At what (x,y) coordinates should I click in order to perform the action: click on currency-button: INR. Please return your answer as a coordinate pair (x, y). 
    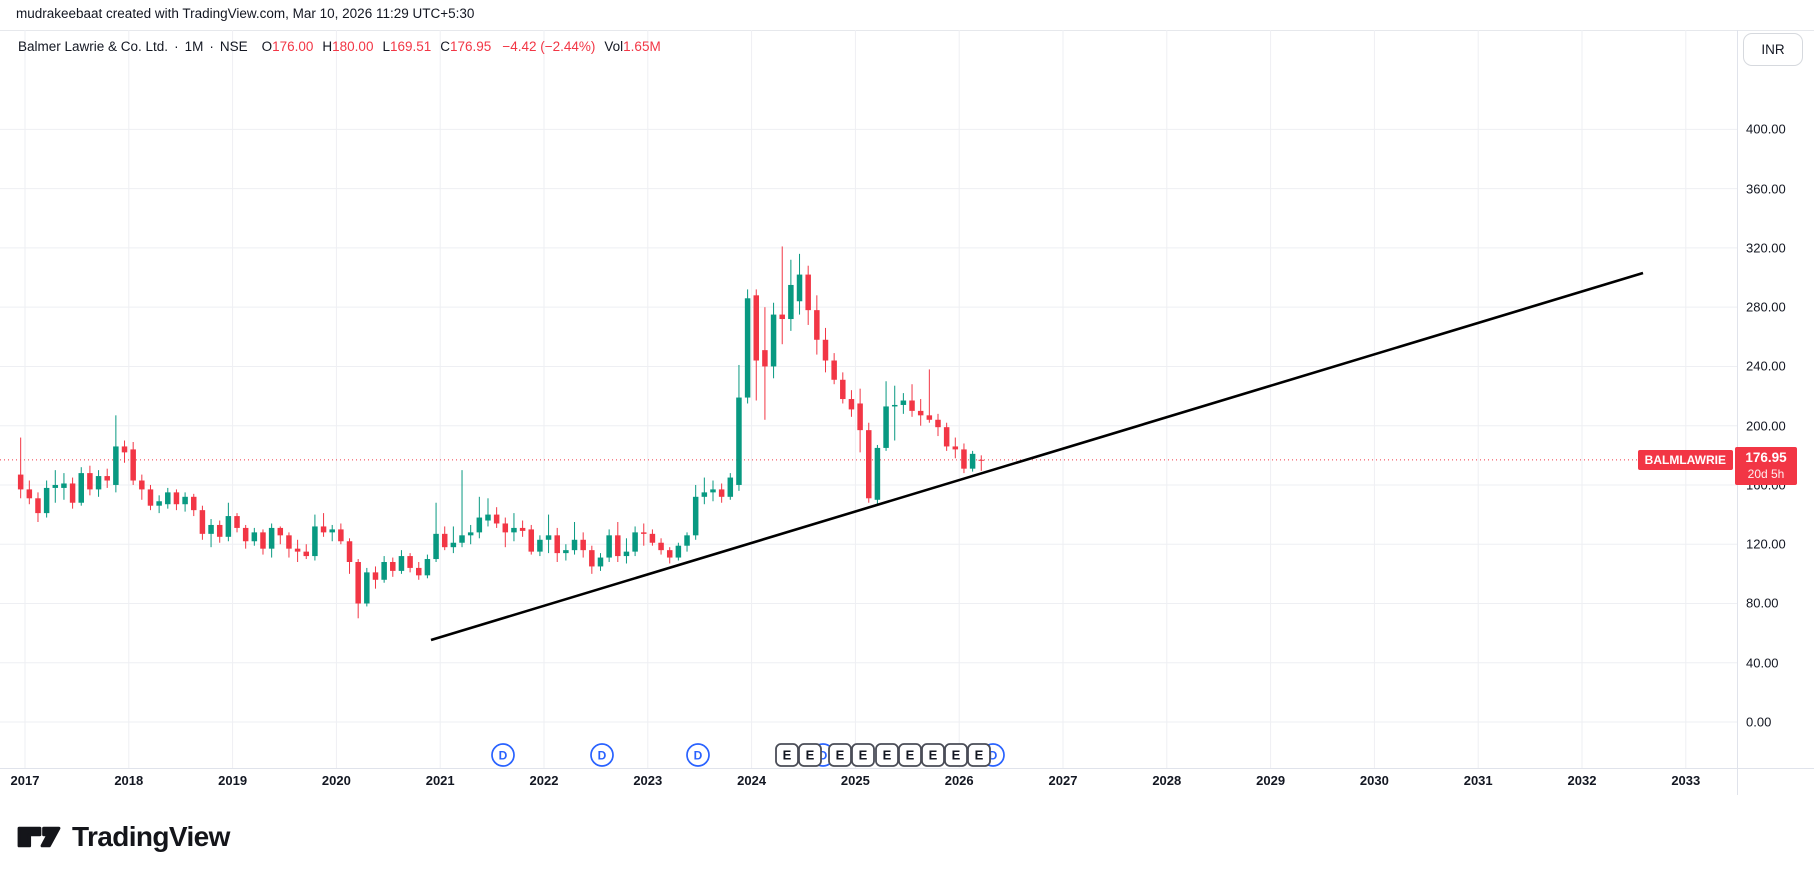
    Looking at the image, I should click on (1773, 49).